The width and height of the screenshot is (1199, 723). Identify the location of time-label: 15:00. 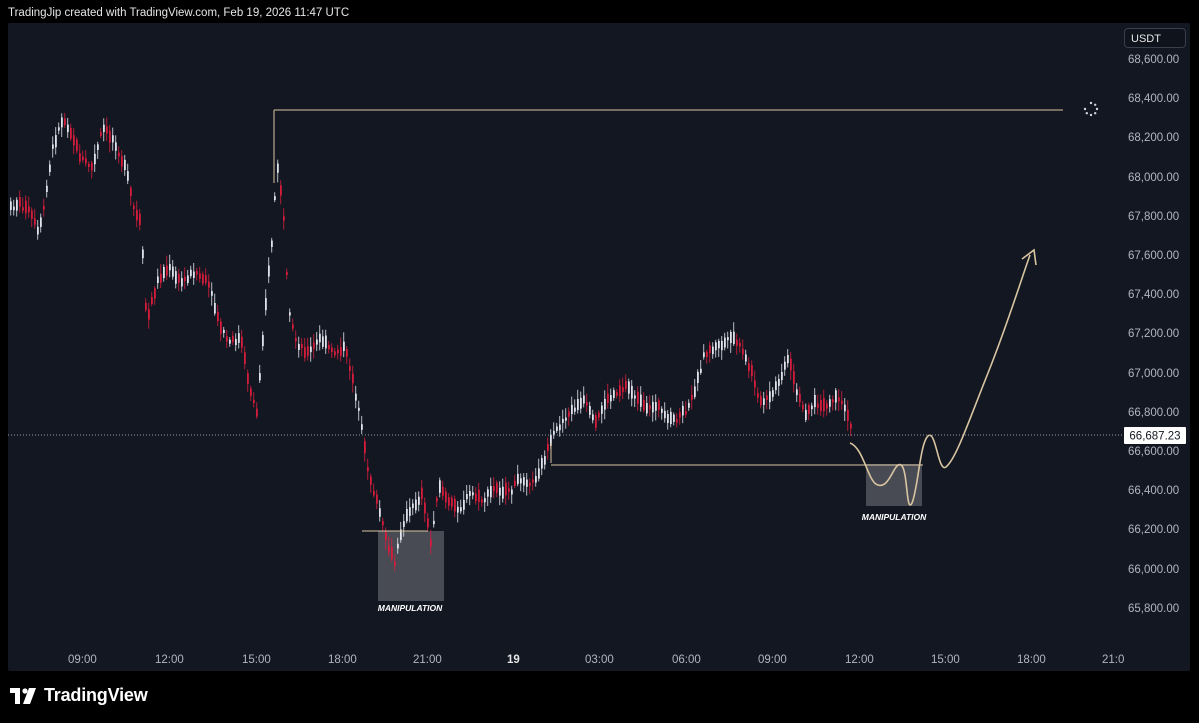
(256, 660).